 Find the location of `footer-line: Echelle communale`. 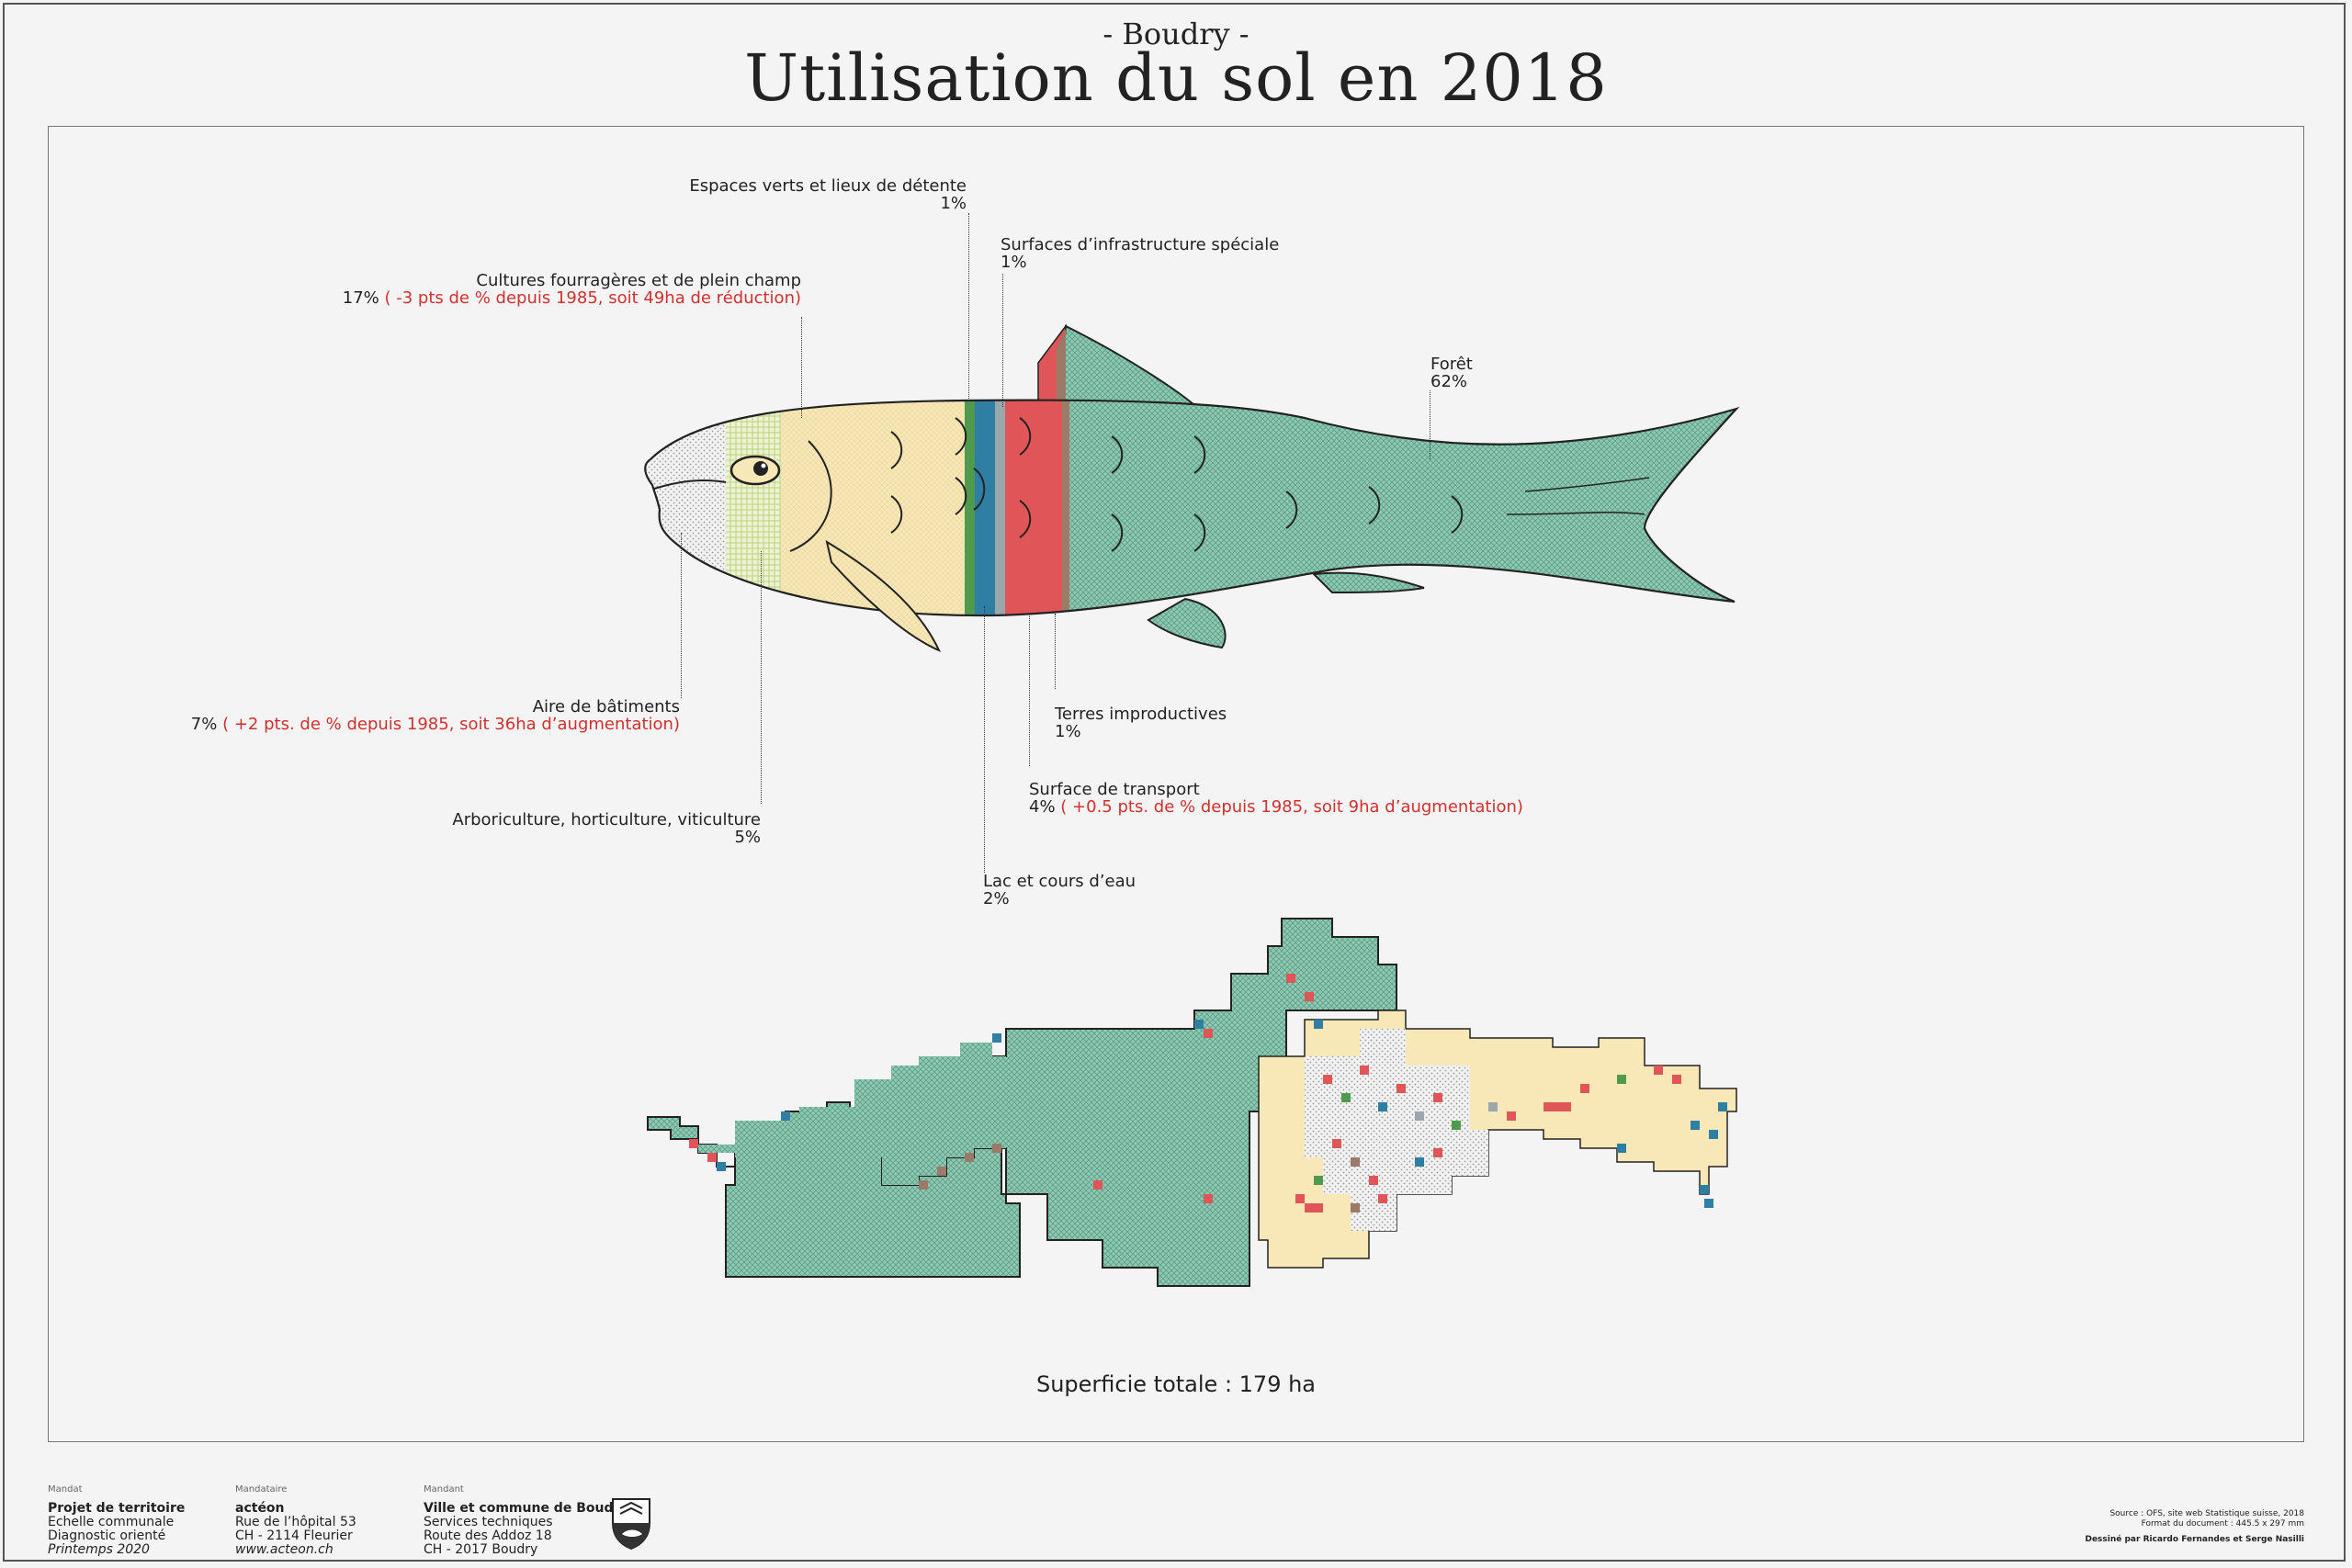

footer-line: Echelle communale is located at coordinates (112, 1522).